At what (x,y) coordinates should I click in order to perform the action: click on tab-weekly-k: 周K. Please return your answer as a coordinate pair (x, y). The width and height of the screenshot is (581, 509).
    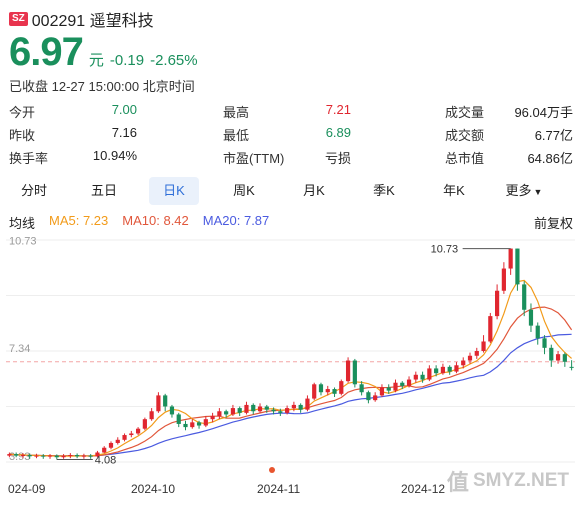
    Looking at the image, I should click on (244, 190).